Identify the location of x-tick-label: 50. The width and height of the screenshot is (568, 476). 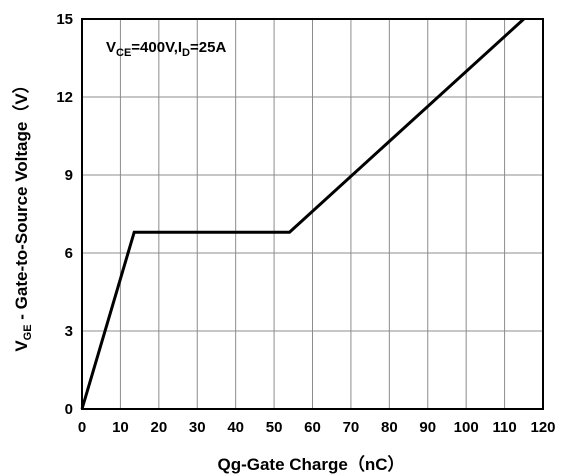
(274, 427).